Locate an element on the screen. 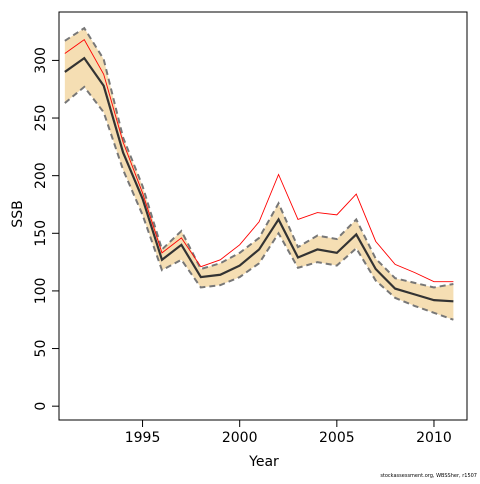  y-tick-label: 300 is located at coordinates (41, 60).